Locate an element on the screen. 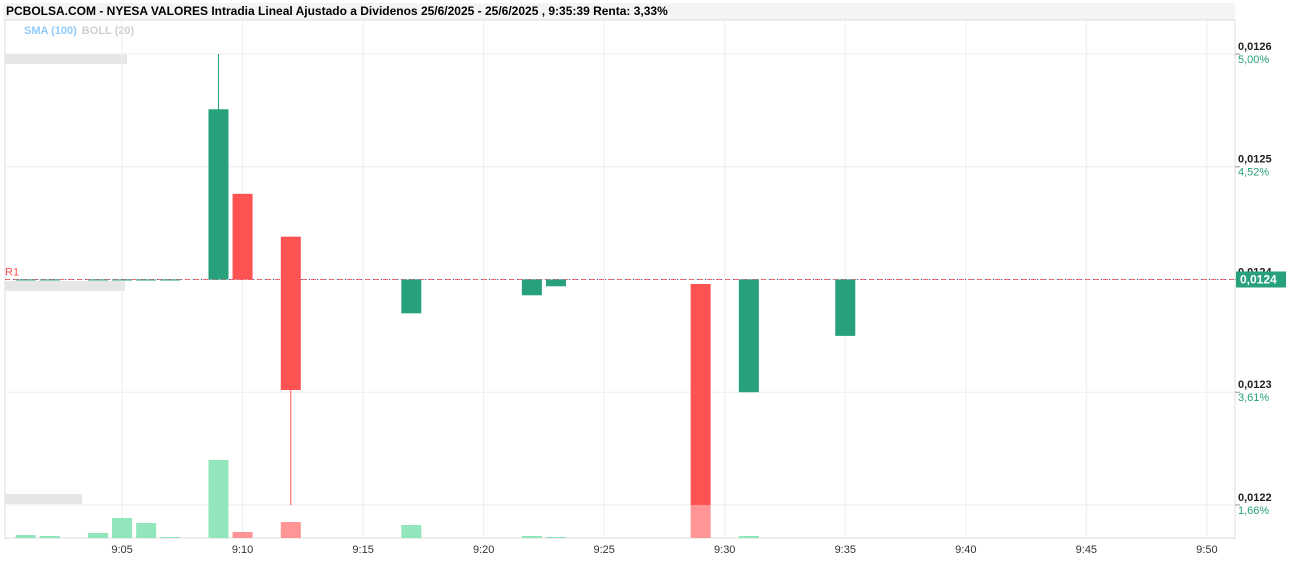 Image resolution: width=1293 pixels, height=562 pixels. x-tick-label: 9:50 is located at coordinates (1206, 550).